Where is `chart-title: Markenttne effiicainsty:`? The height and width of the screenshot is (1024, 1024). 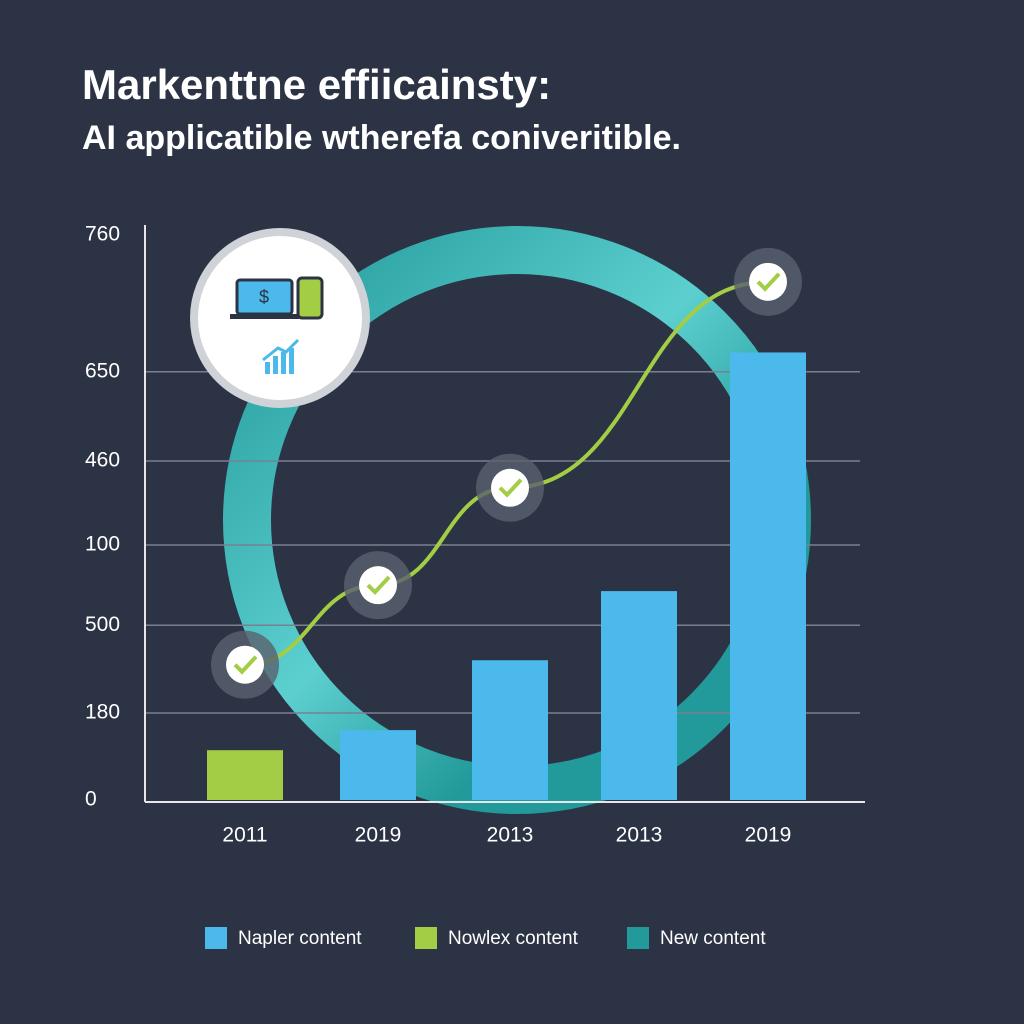 chart-title: Markenttne effiicainsty: is located at coordinates (316, 84).